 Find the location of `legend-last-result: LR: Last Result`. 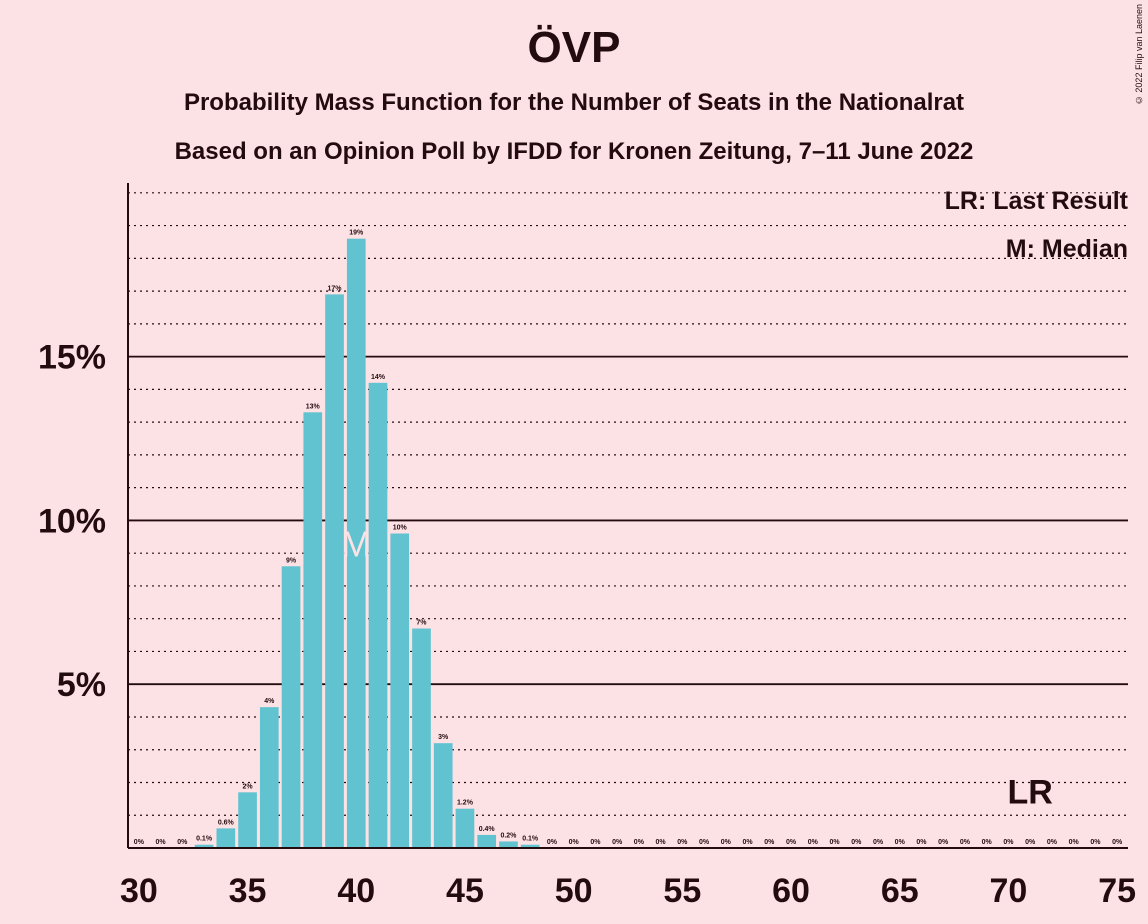

legend-last-result: LR: Last Result is located at coordinates (1036, 201).